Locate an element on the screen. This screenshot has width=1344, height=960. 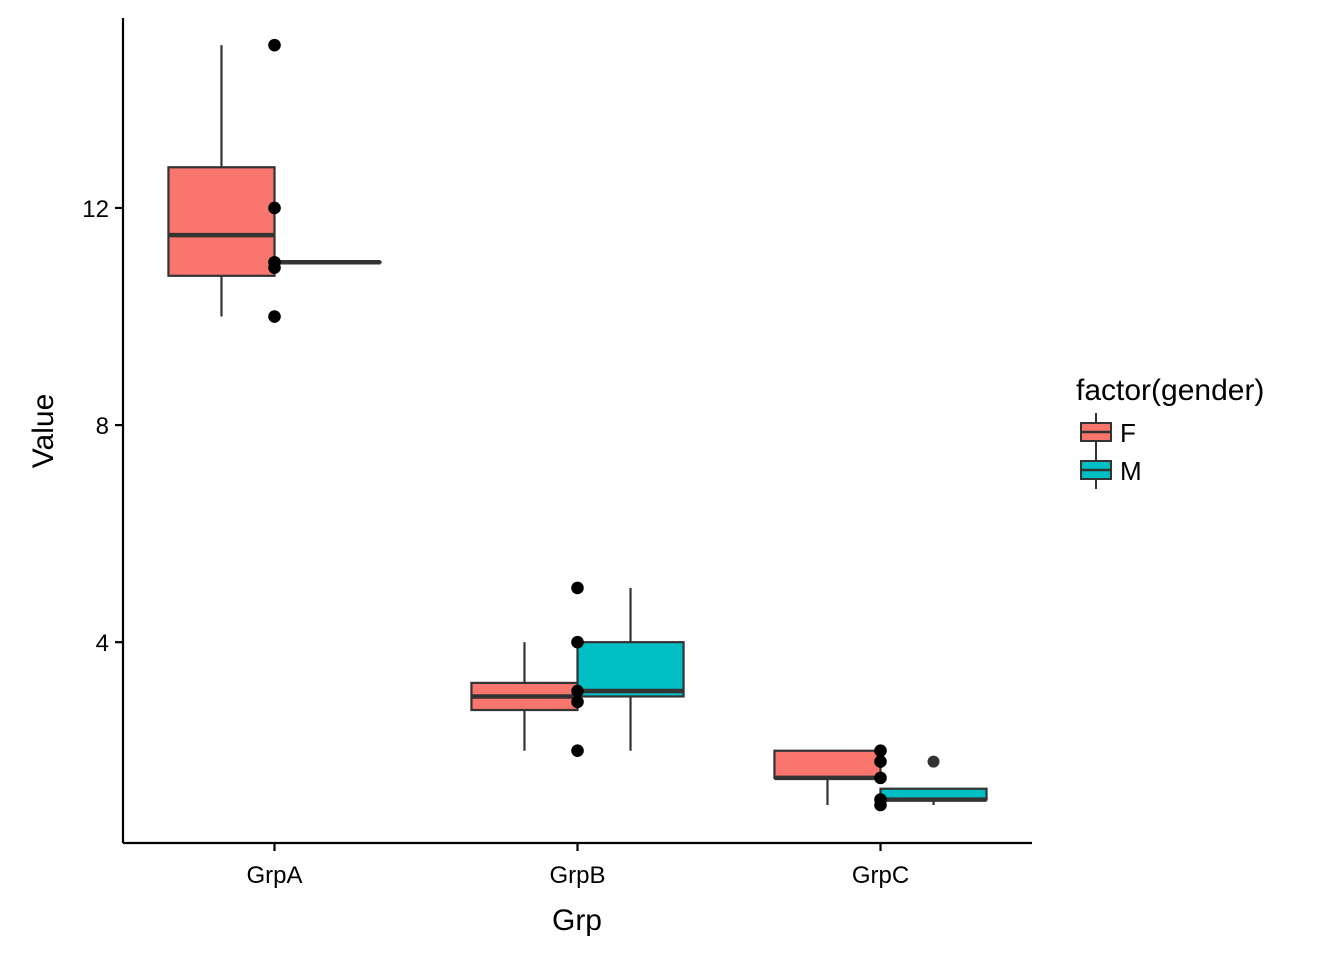
x-tick-label: GrpA is located at coordinates (274, 875).